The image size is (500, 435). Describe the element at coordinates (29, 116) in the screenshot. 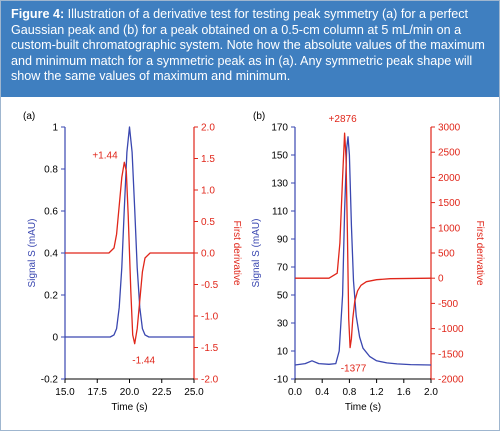

I see `panel-label: (a)` at that location.